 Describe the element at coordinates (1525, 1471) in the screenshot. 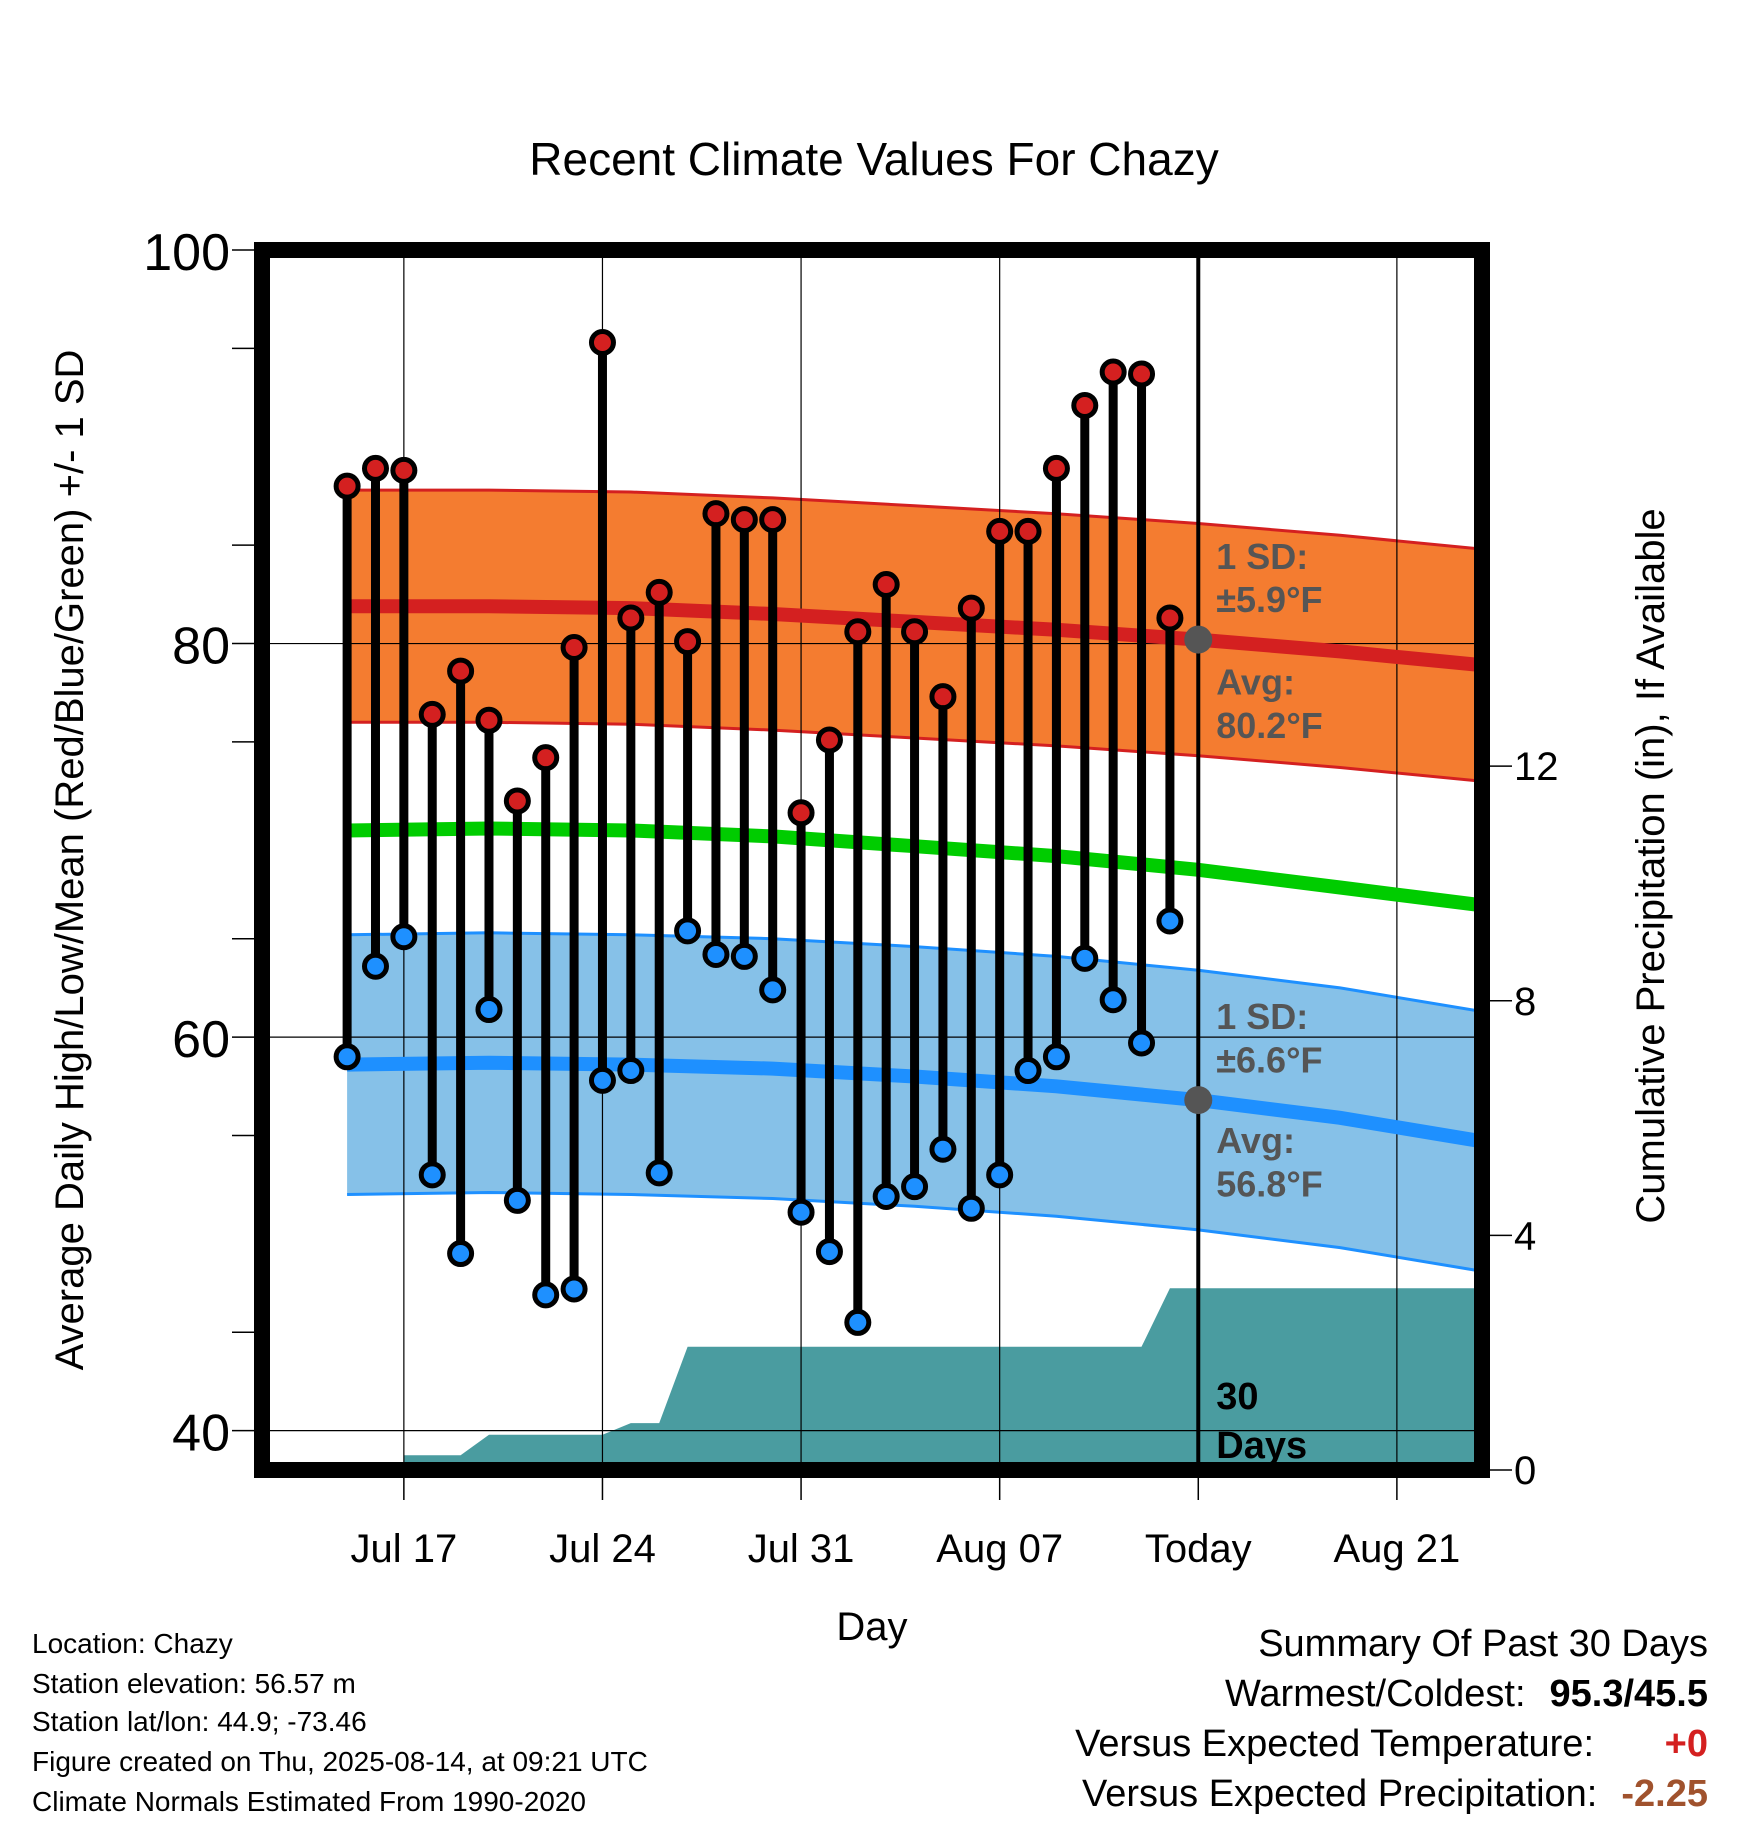

I see `y2-tick-label: 0` at that location.